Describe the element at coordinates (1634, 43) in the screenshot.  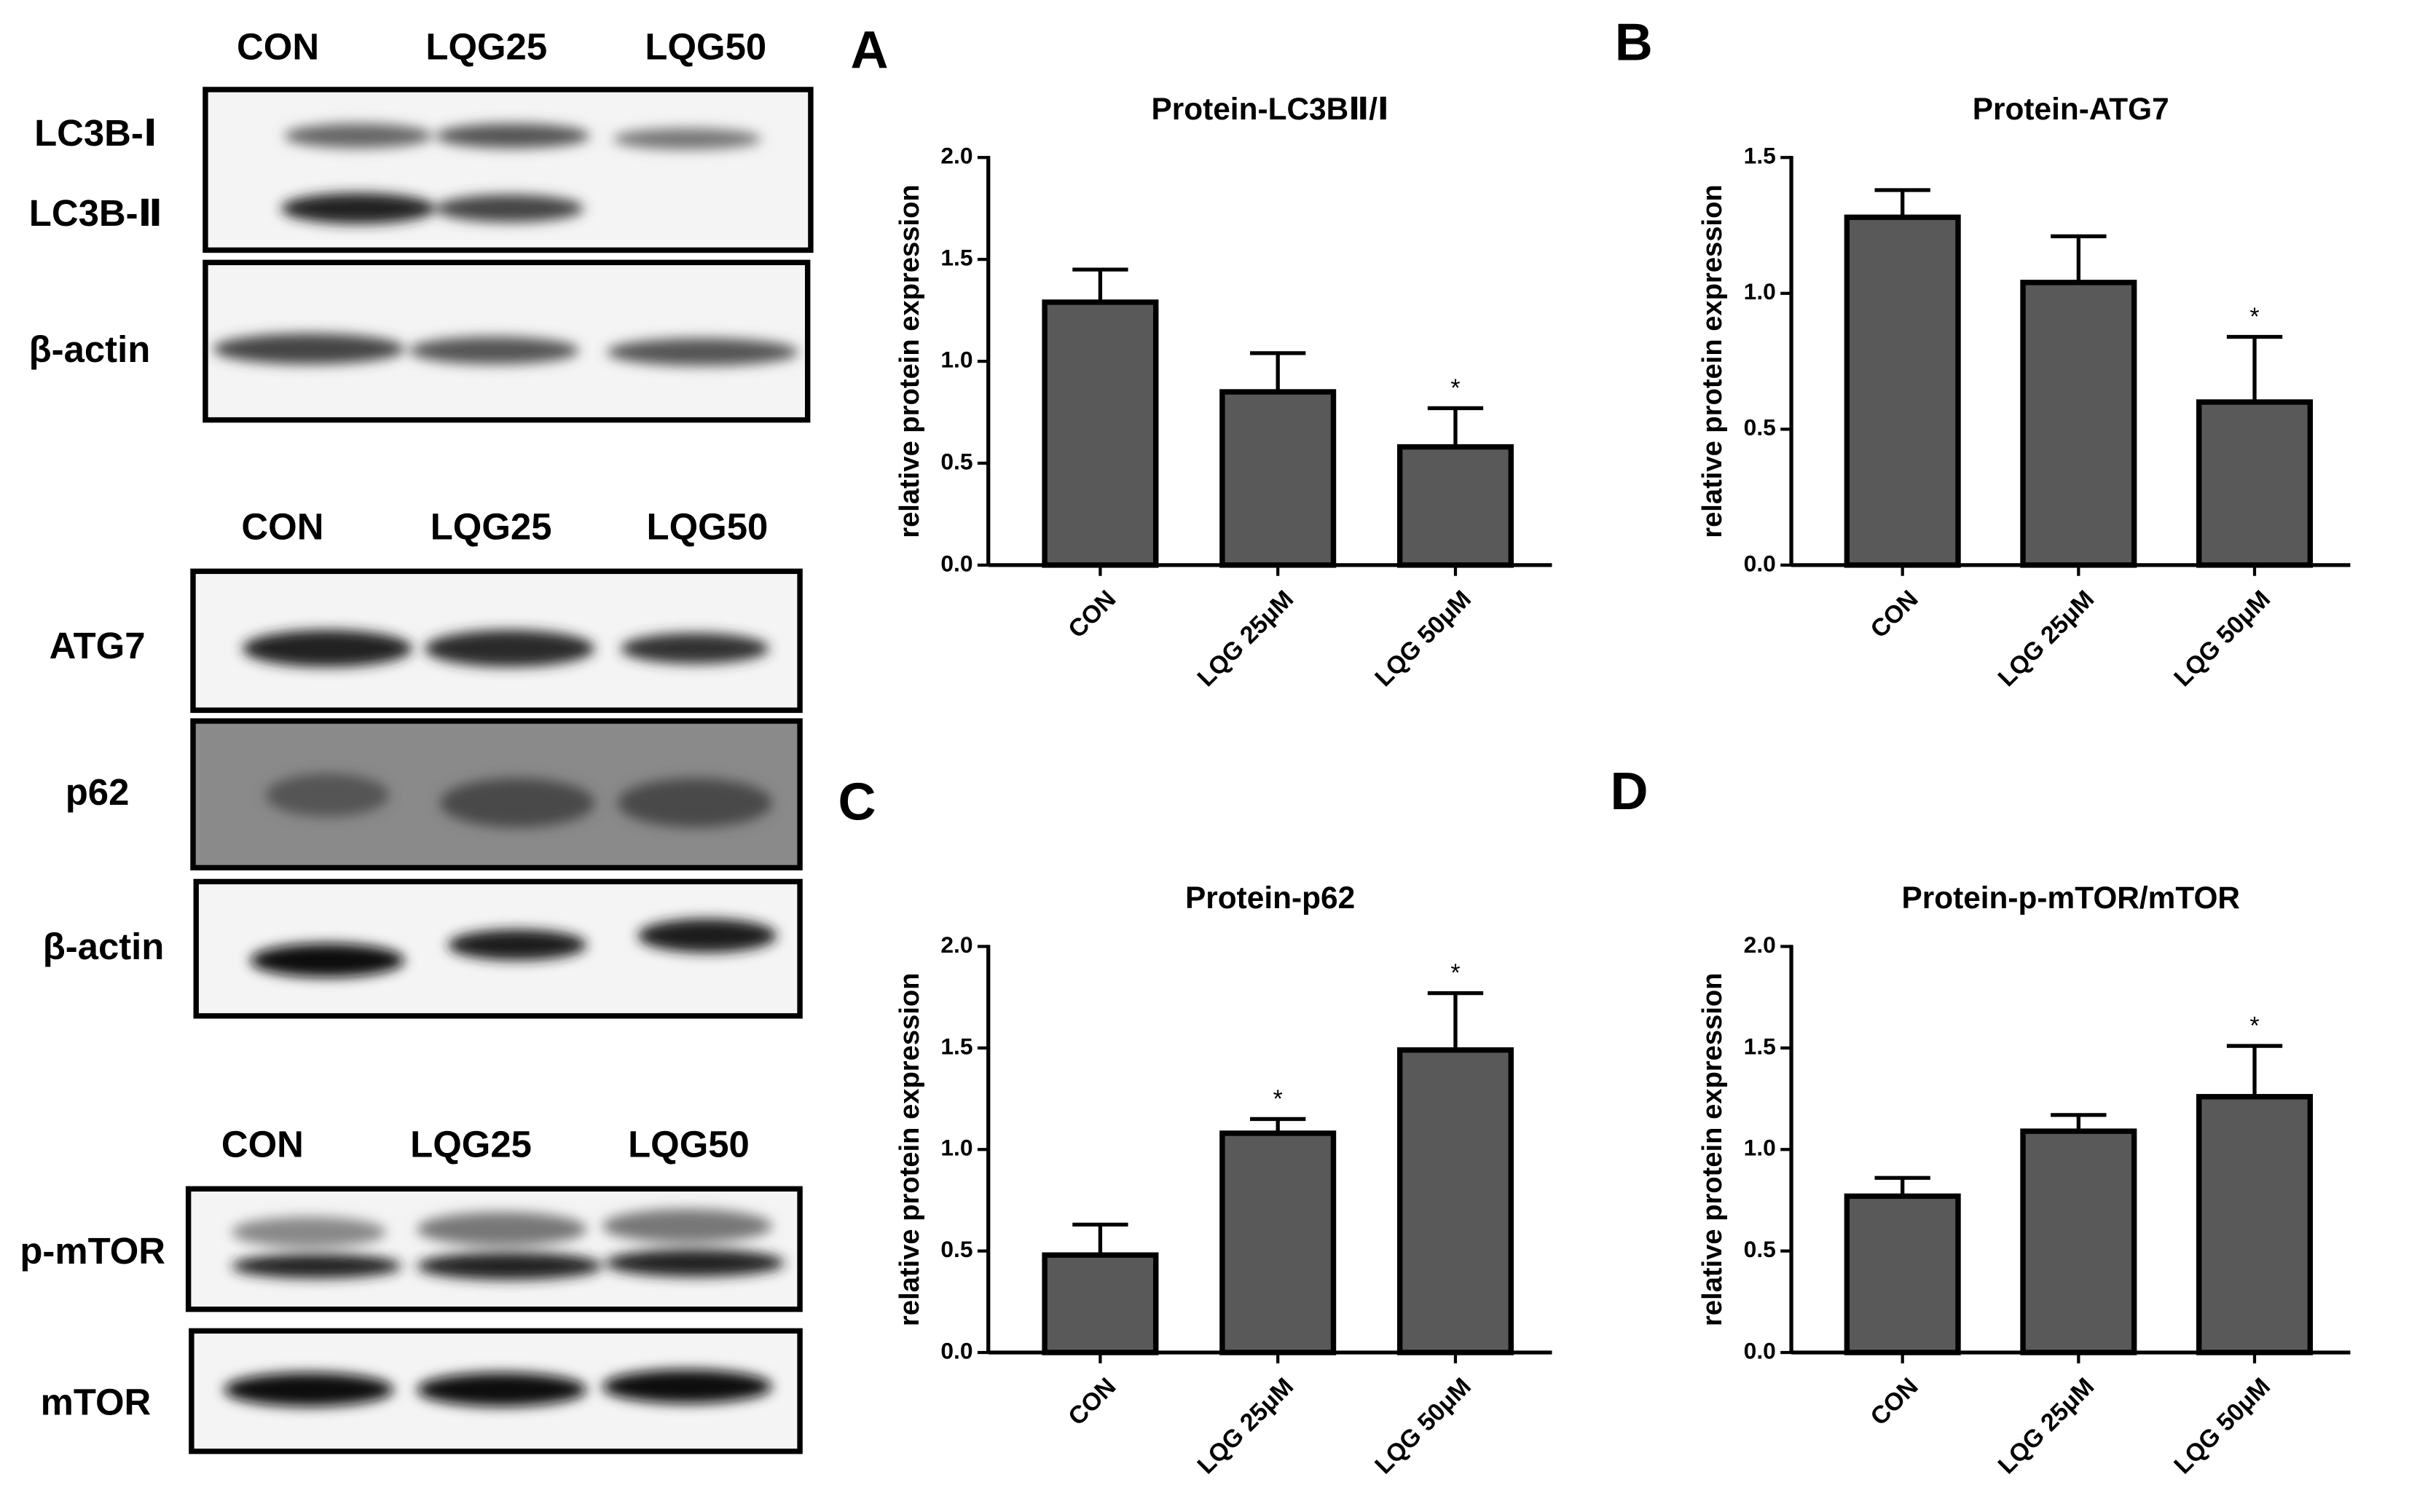
I see `panel-letter: B` at that location.